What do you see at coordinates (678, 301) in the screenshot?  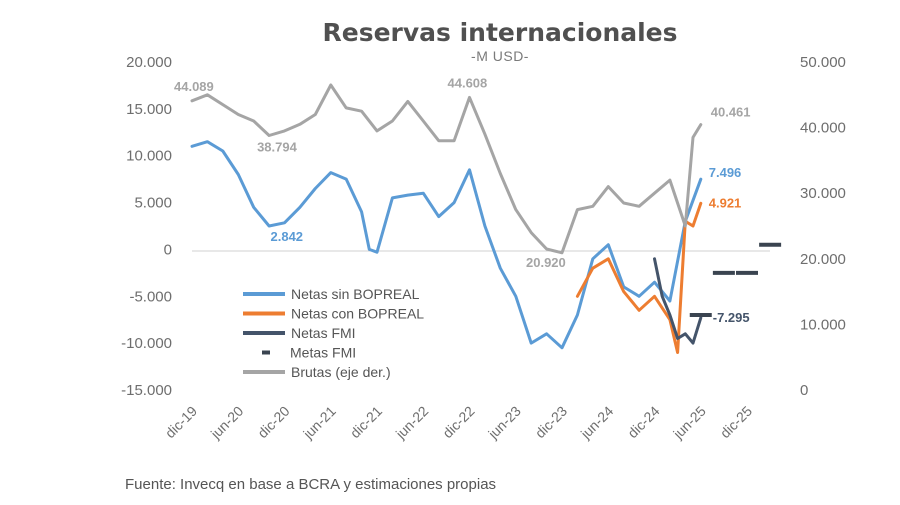 I see `series-line-netas-fmi` at bounding box center [678, 301].